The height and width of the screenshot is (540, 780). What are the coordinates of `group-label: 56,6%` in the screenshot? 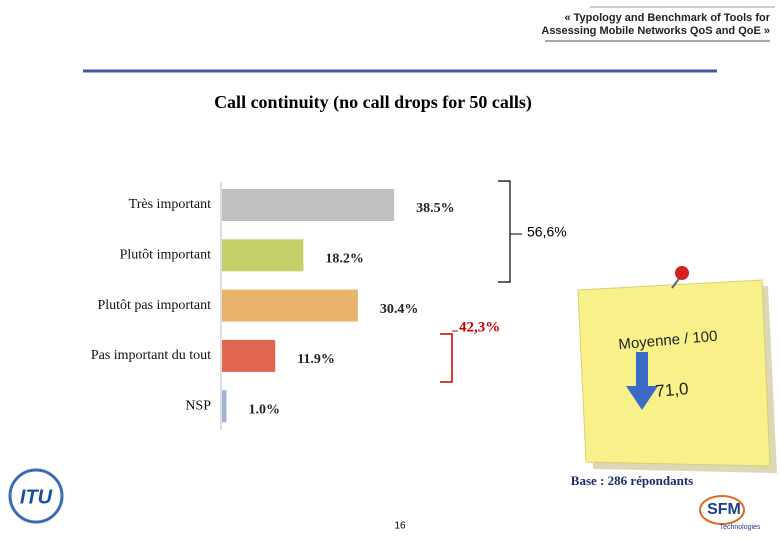 It's located at (547, 232).